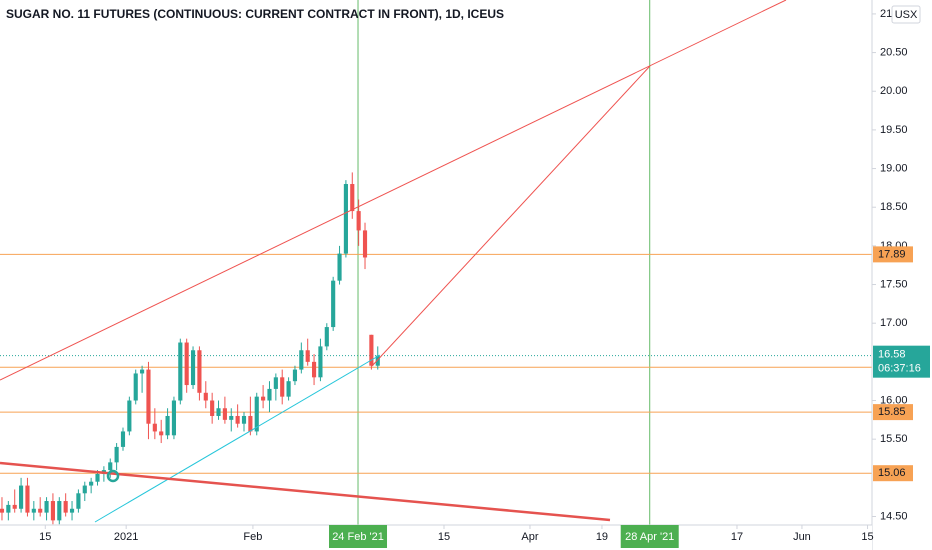 This screenshot has width=932, height=550. I want to click on y-tick-label: 14.50, so click(894, 516).